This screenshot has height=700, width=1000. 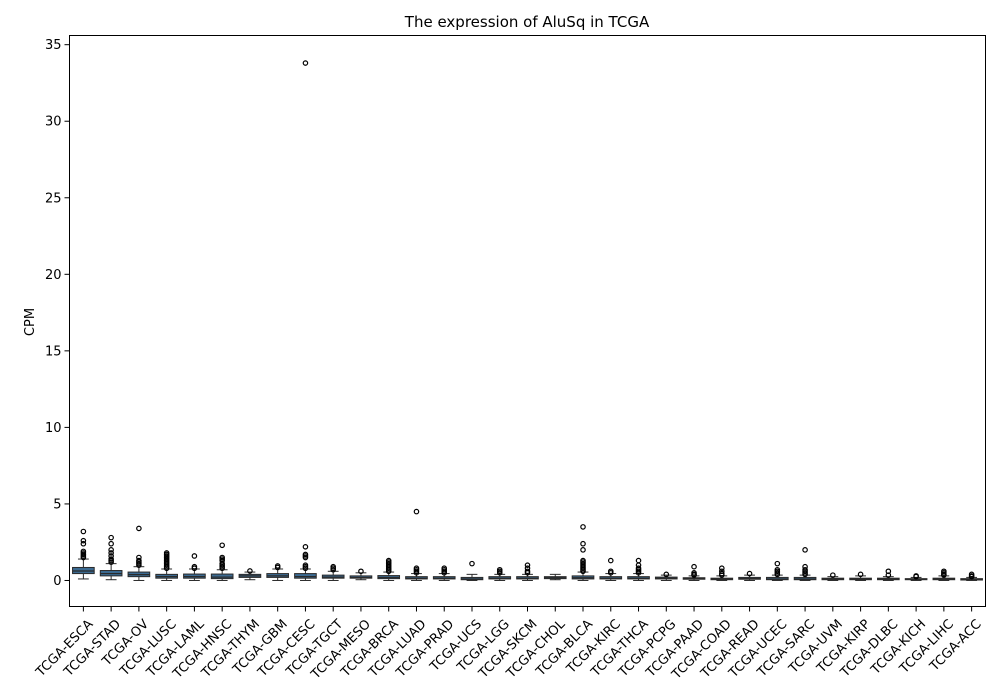 I want to click on y-tick-label: 20, so click(x=53, y=275).